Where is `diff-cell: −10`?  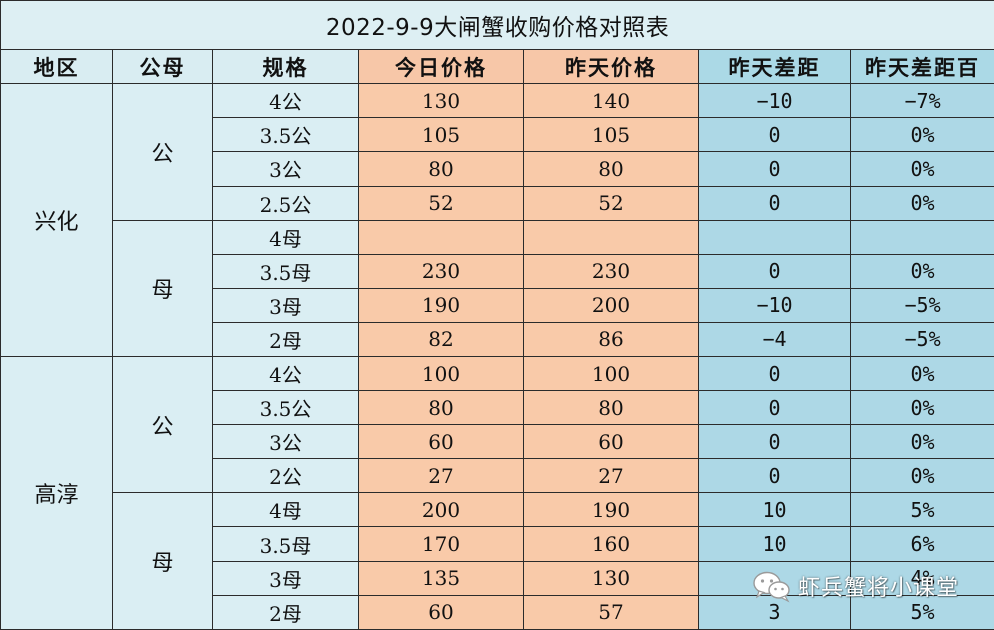 diff-cell: −10 is located at coordinates (774, 101).